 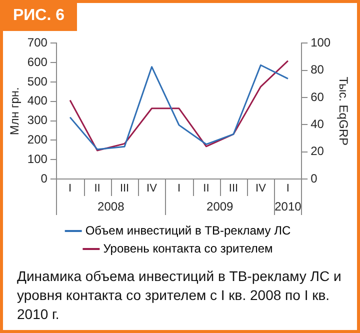 I want to click on legend-label: Объем инвестиций в ТВ-рекламу ЛС, so click(x=188, y=230).